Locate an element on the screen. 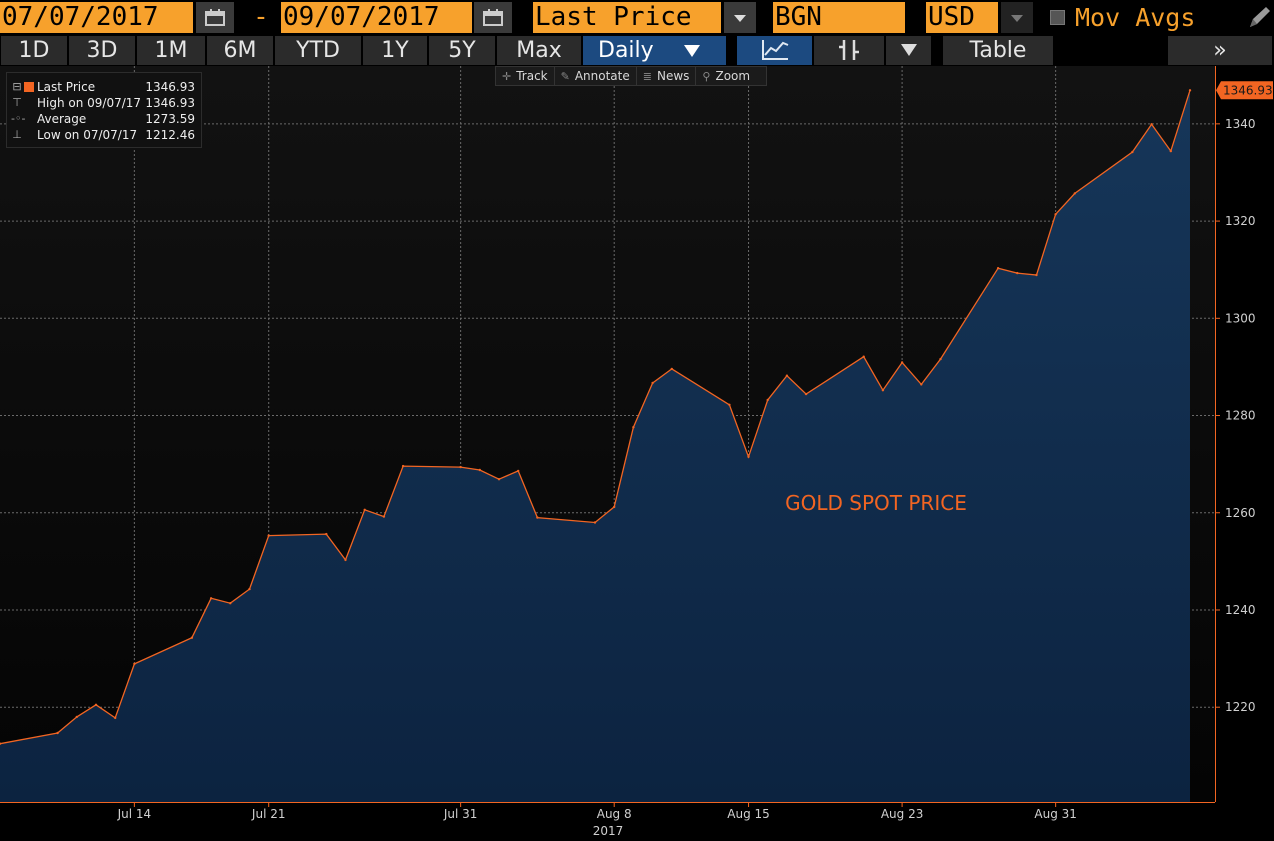 The image size is (1274, 841). chart-type-dropdown is located at coordinates (908, 50).